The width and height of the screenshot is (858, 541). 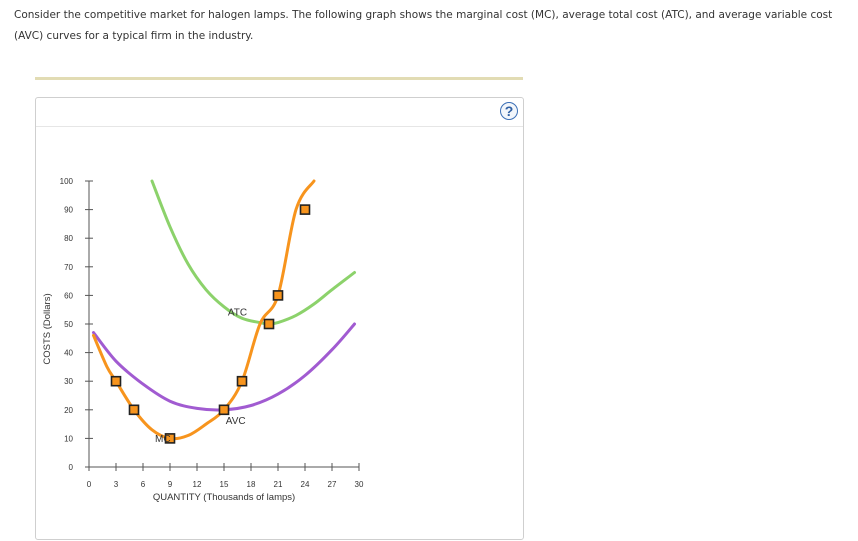 I want to click on y-tick-label: 50, so click(x=68, y=324).